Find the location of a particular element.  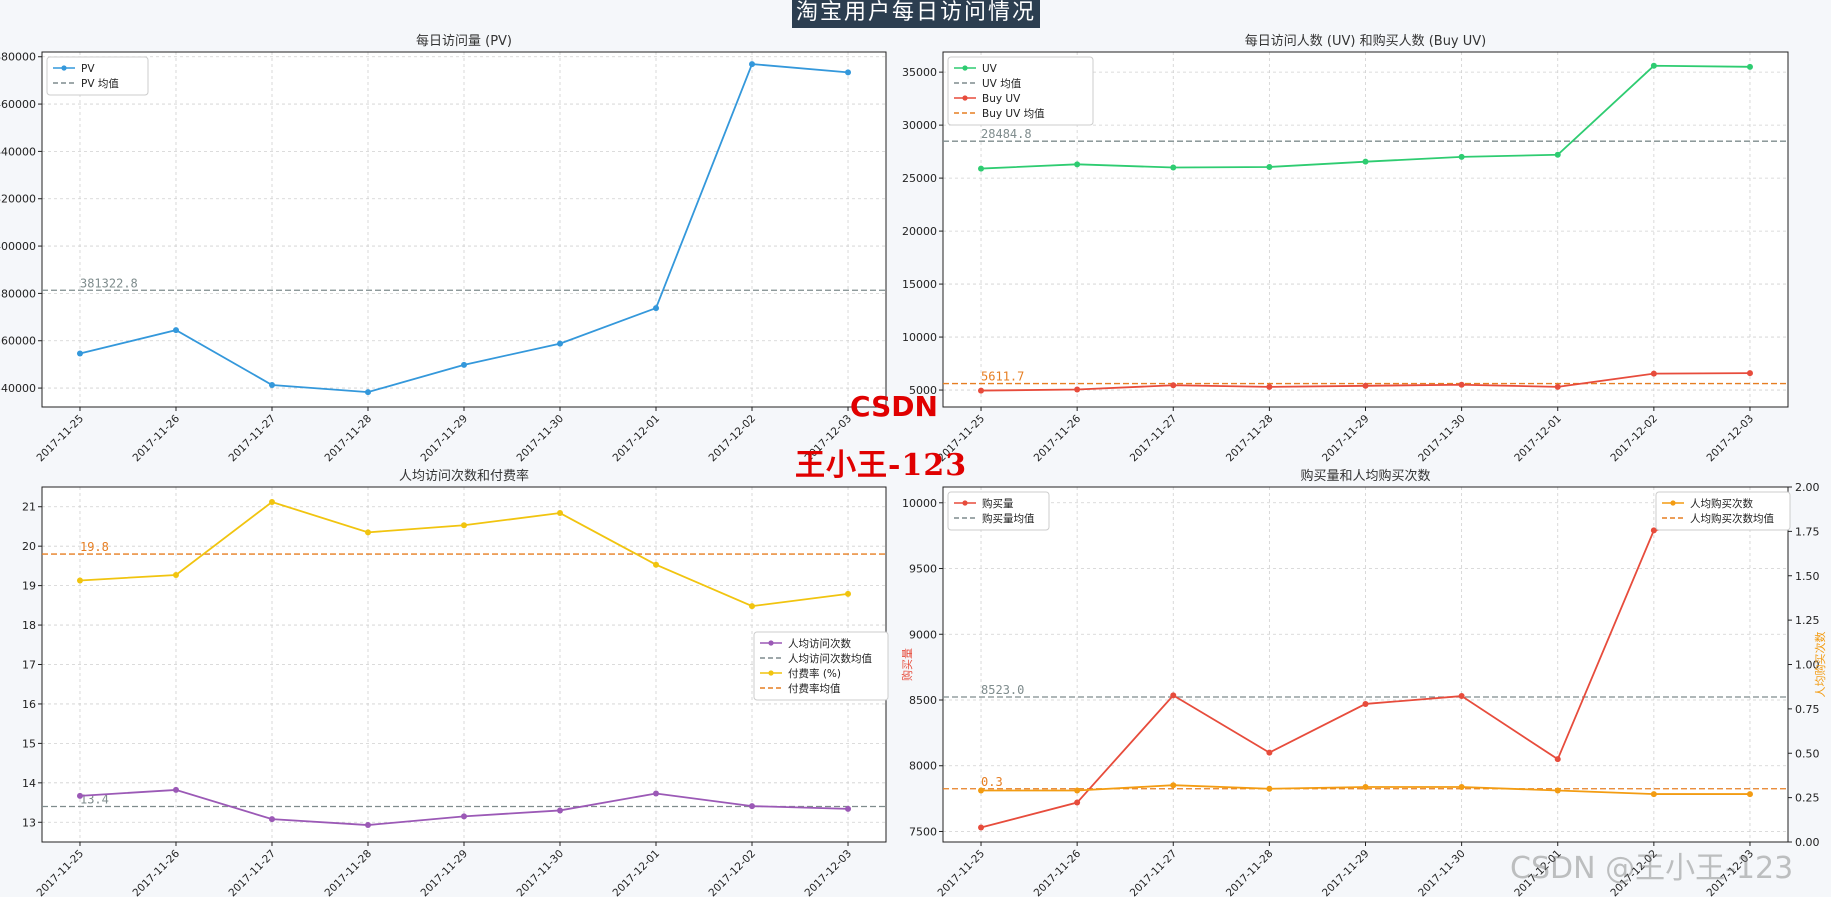

legend-label: Buy UV is located at coordinates (1001, 99).